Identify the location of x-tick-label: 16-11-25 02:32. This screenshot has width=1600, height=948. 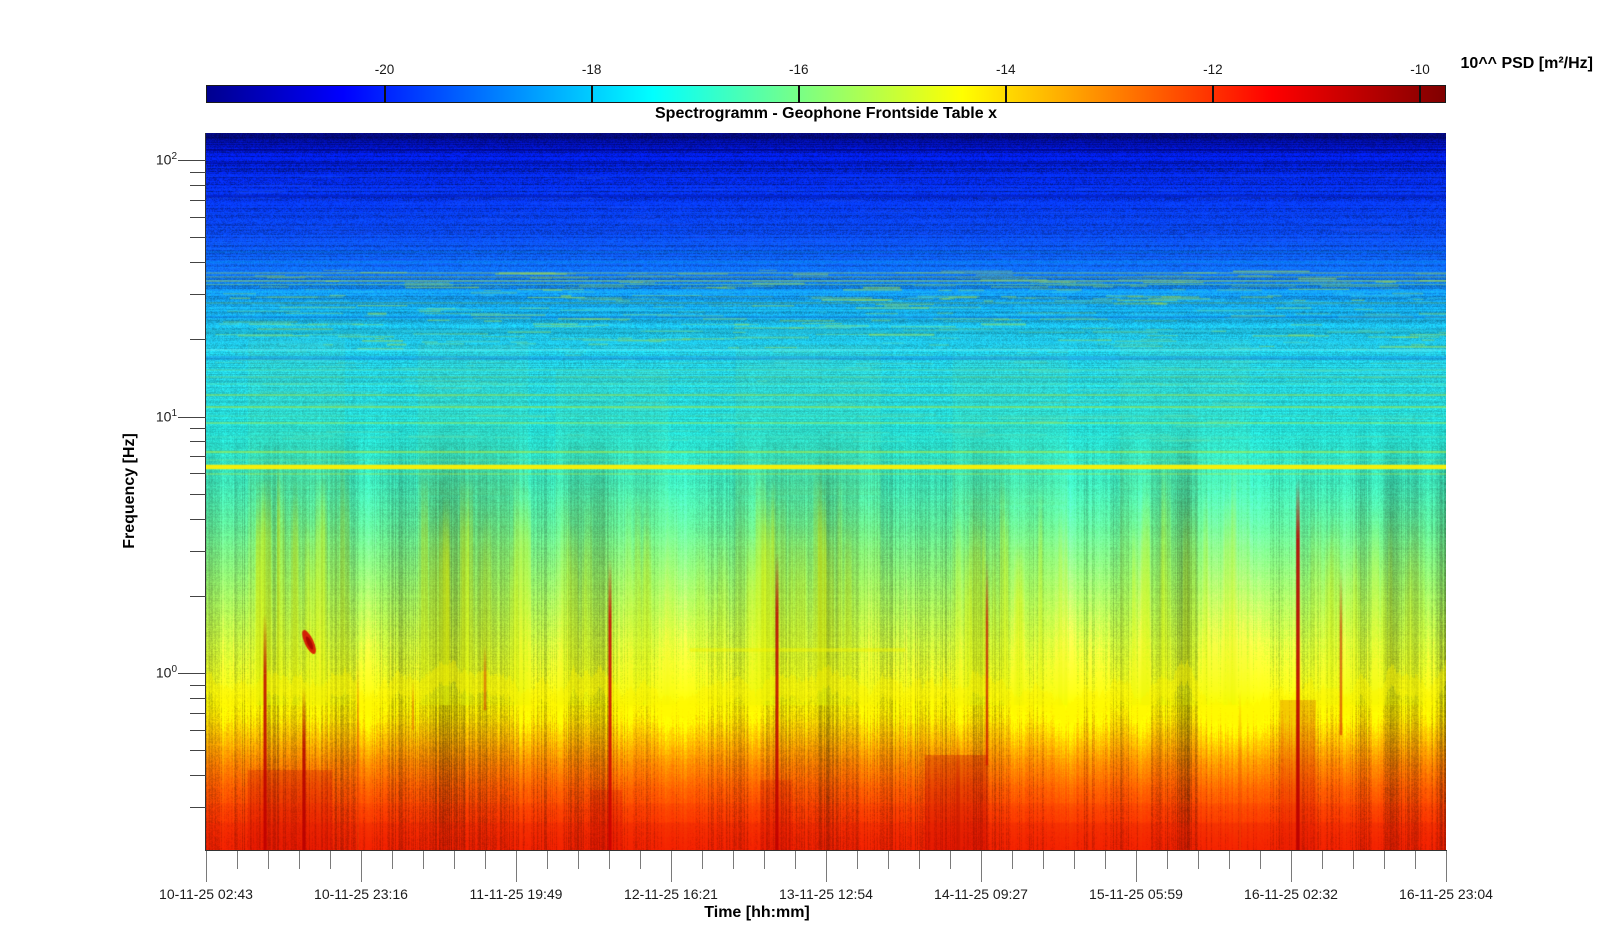
(1291, 894).